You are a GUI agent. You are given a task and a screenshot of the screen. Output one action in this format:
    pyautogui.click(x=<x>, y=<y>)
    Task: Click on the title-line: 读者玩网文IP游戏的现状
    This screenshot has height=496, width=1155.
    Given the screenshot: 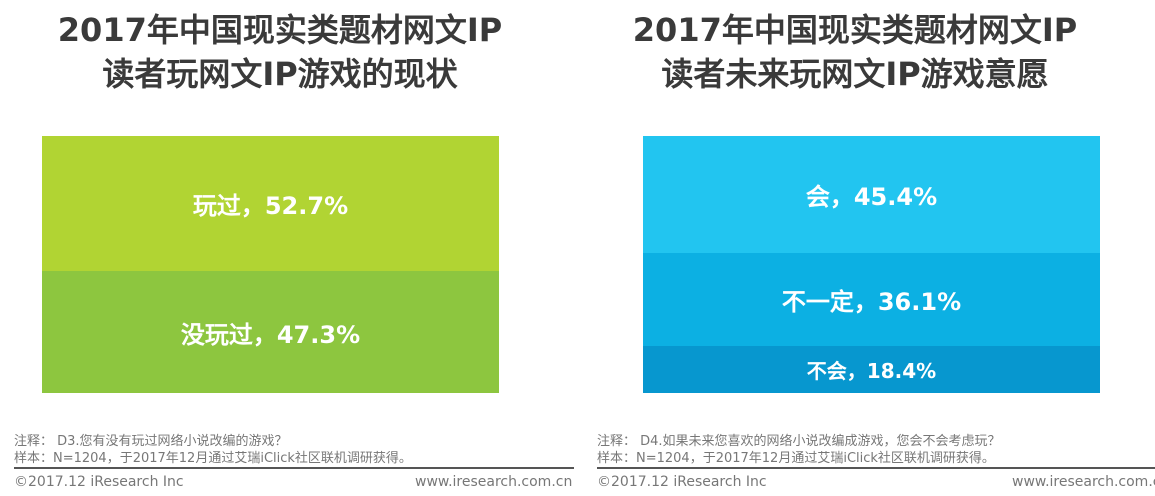 What is the action you would take?
    pyautogui.click(x=280, y=74)
    